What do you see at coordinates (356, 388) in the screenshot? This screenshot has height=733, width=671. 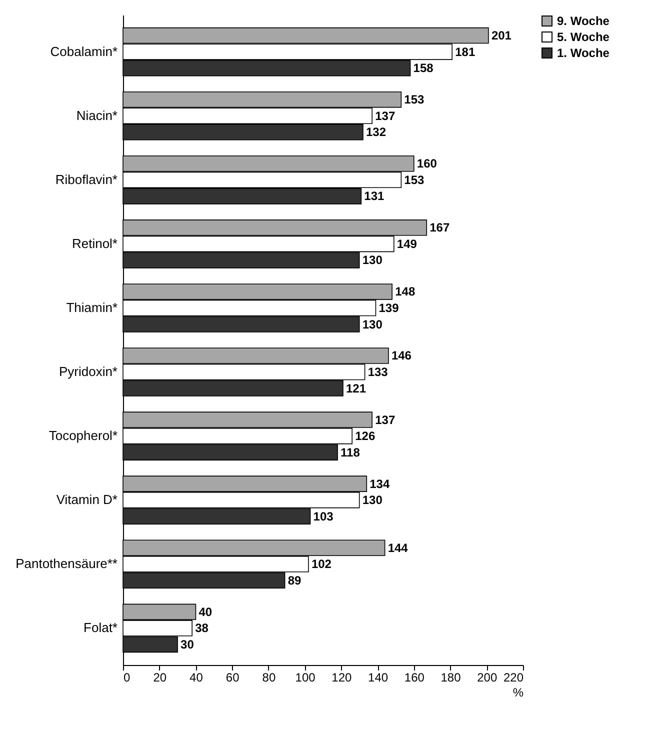 I see `data-label: 121` at bounding box center [356, 388].